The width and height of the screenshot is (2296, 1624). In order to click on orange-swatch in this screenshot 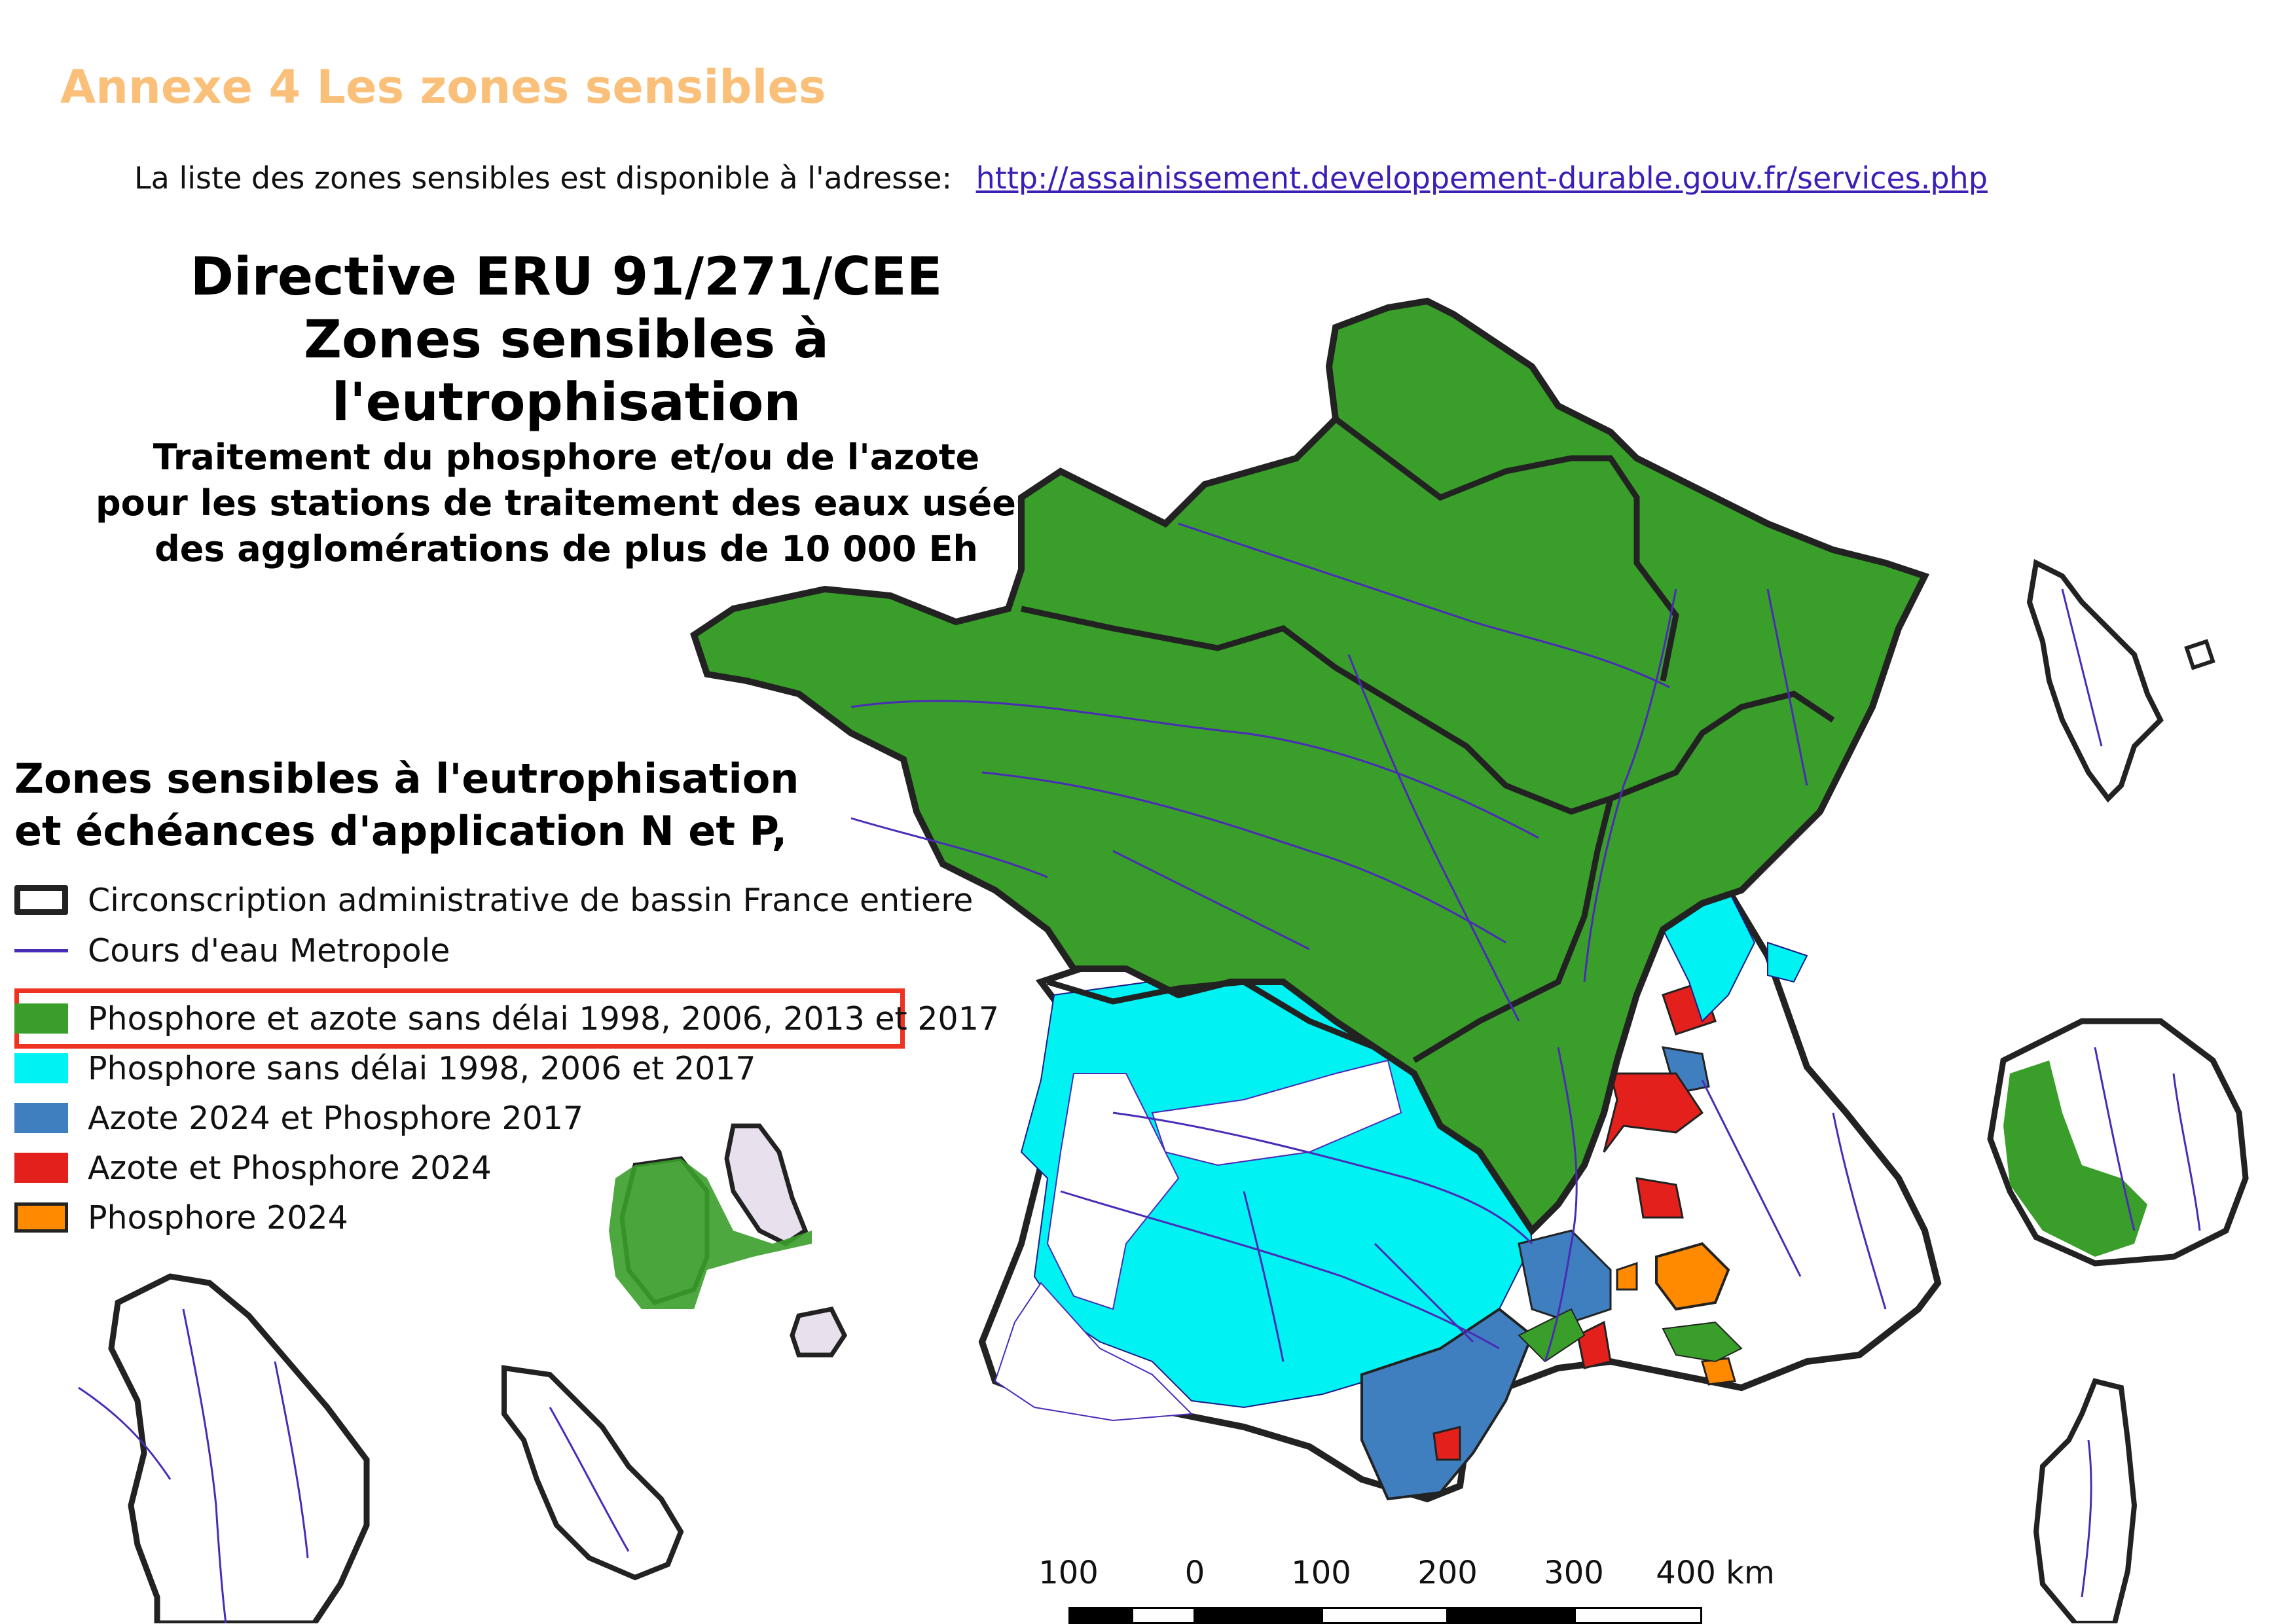, I will do `click(41, 1217)`.